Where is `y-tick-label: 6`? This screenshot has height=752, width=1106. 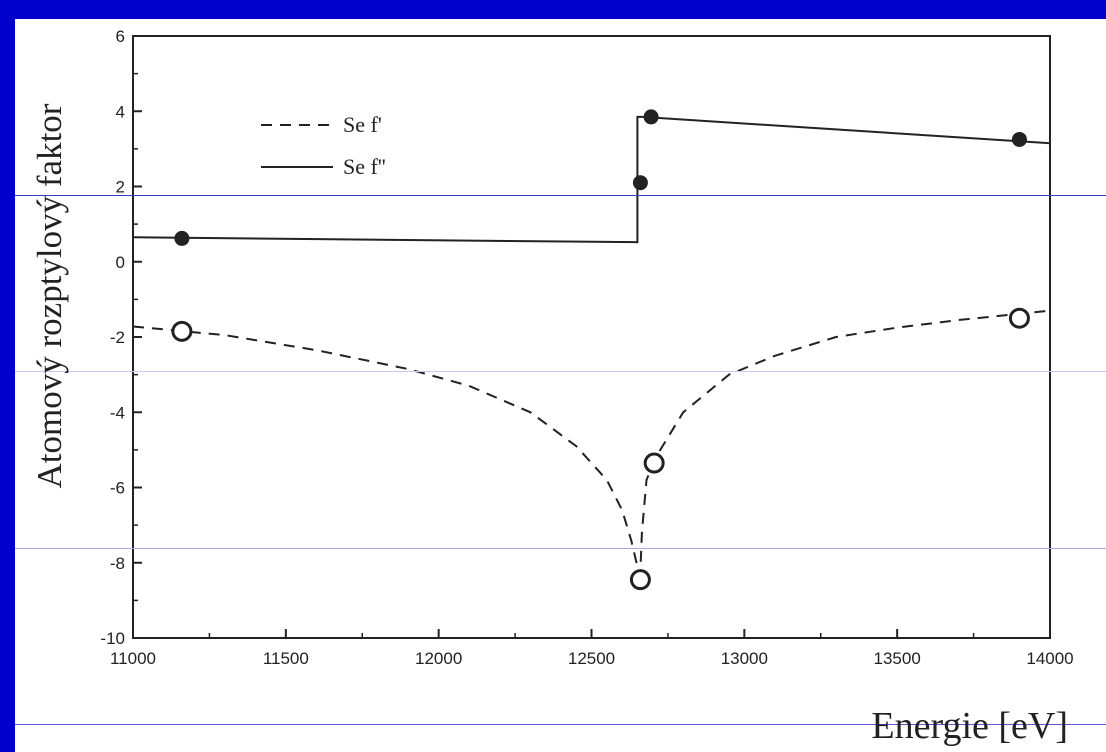
y-tick-label: 6 is located at coordinates (120, 36).